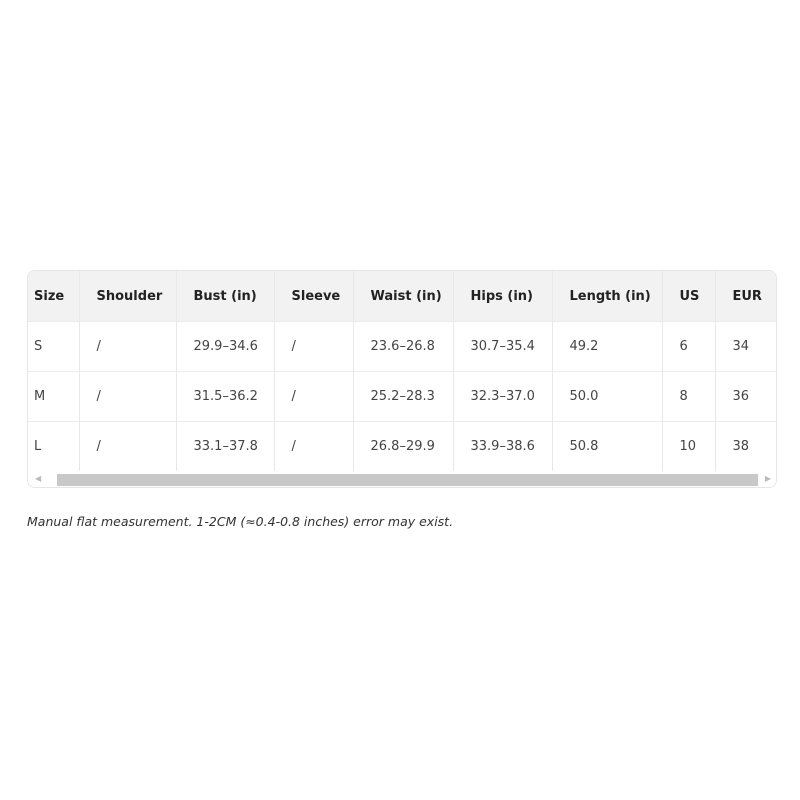  Describe the element at coordinates (54, 296) in the screenshot. I see `column-header: Size` at that location.